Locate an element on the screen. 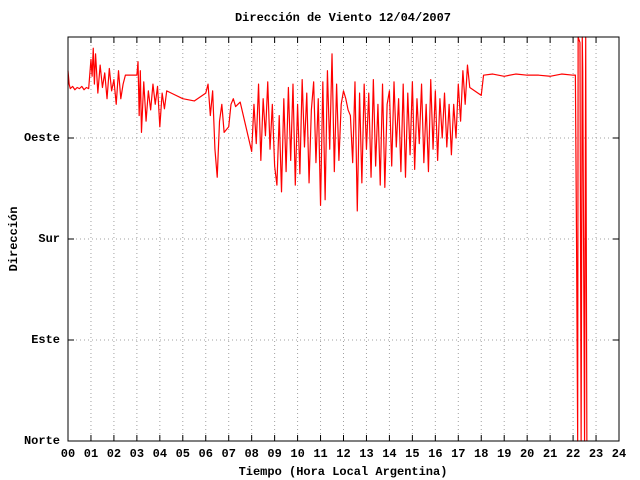 This screenshot has width=640, height=480. x-tick-label: 07 is located at coordinates (229, 454).